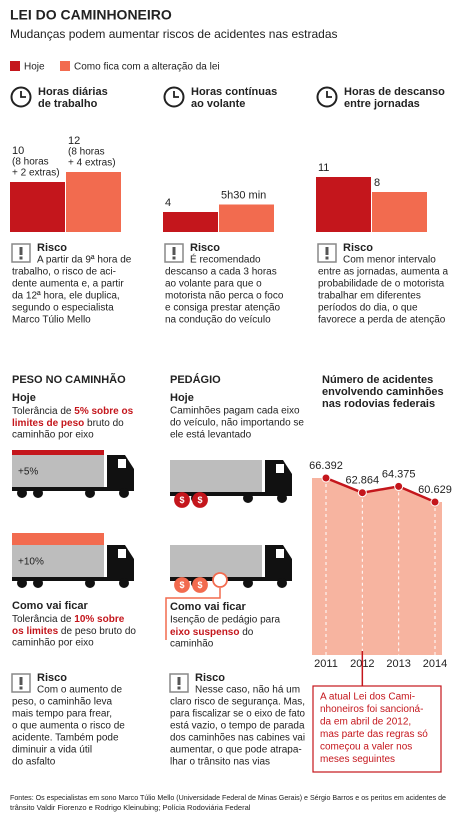 The image size is (456, 816). What do you see at coordinates (84, 260) in the screenshot?
I see `text-line: A partir da 9ª hora de` at bounding box center [84, 260].